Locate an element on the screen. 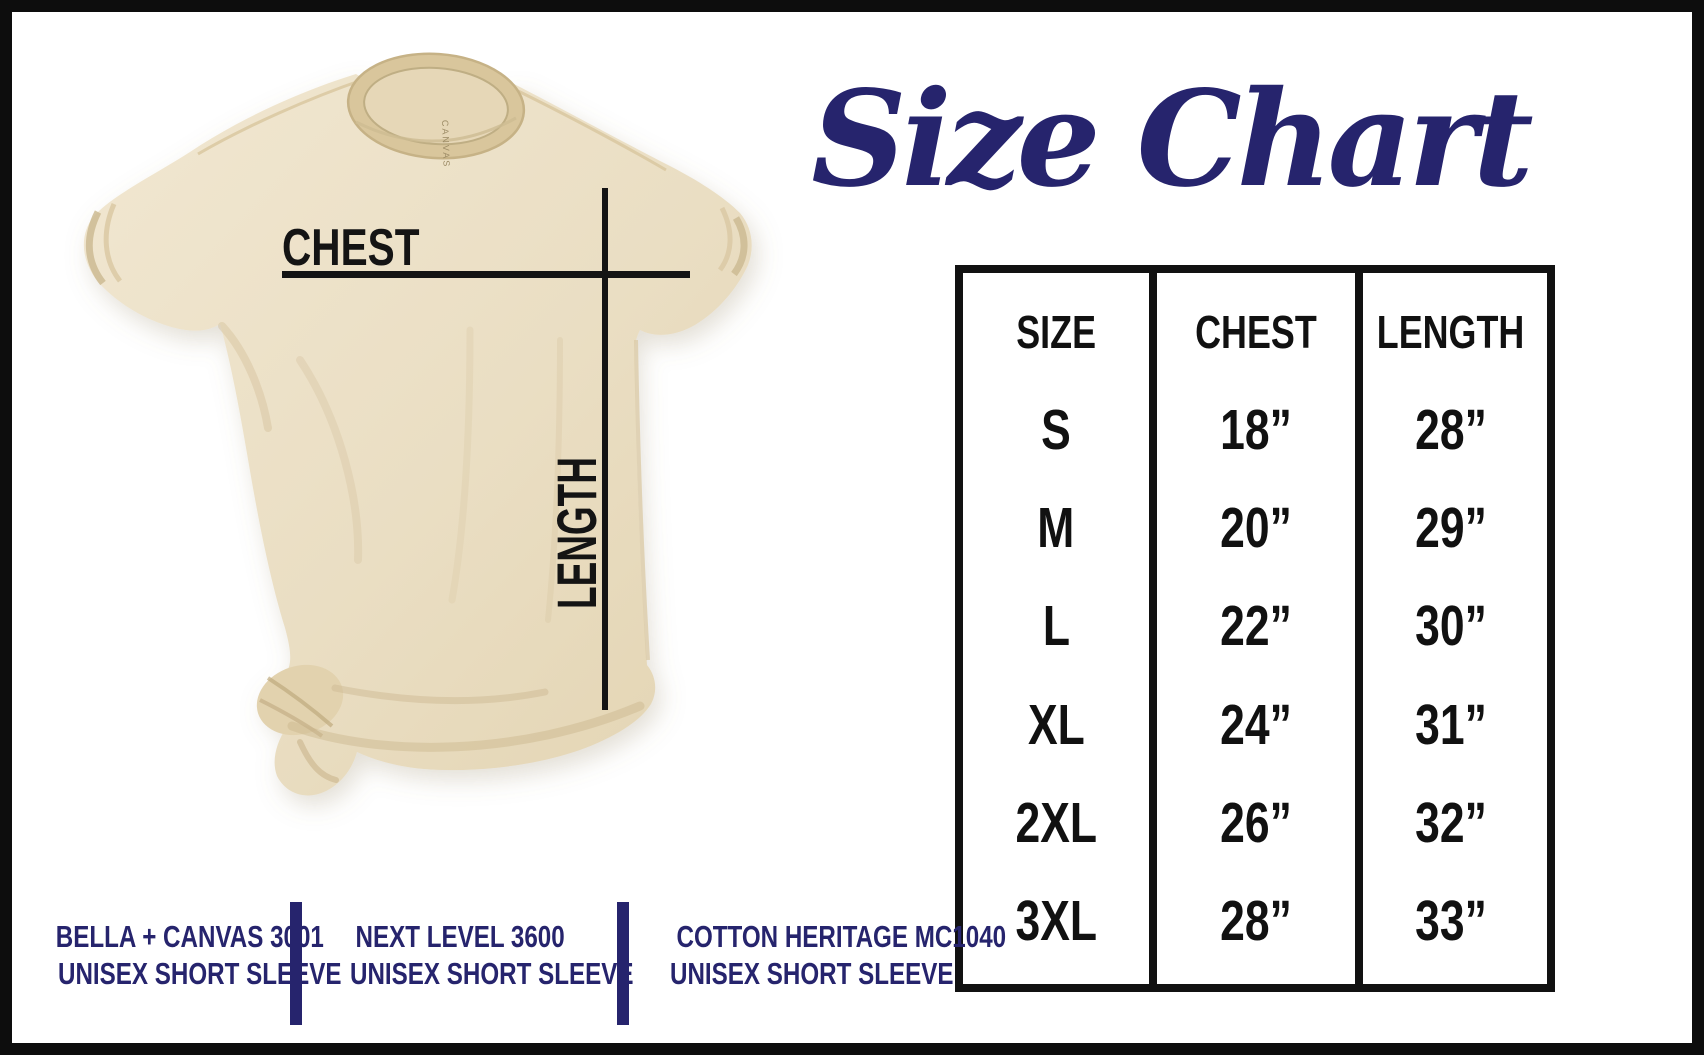 The image size is (1704, 1055). product-name: COTTON HERITAGE MC1040 is located at coordinates (841, 936).